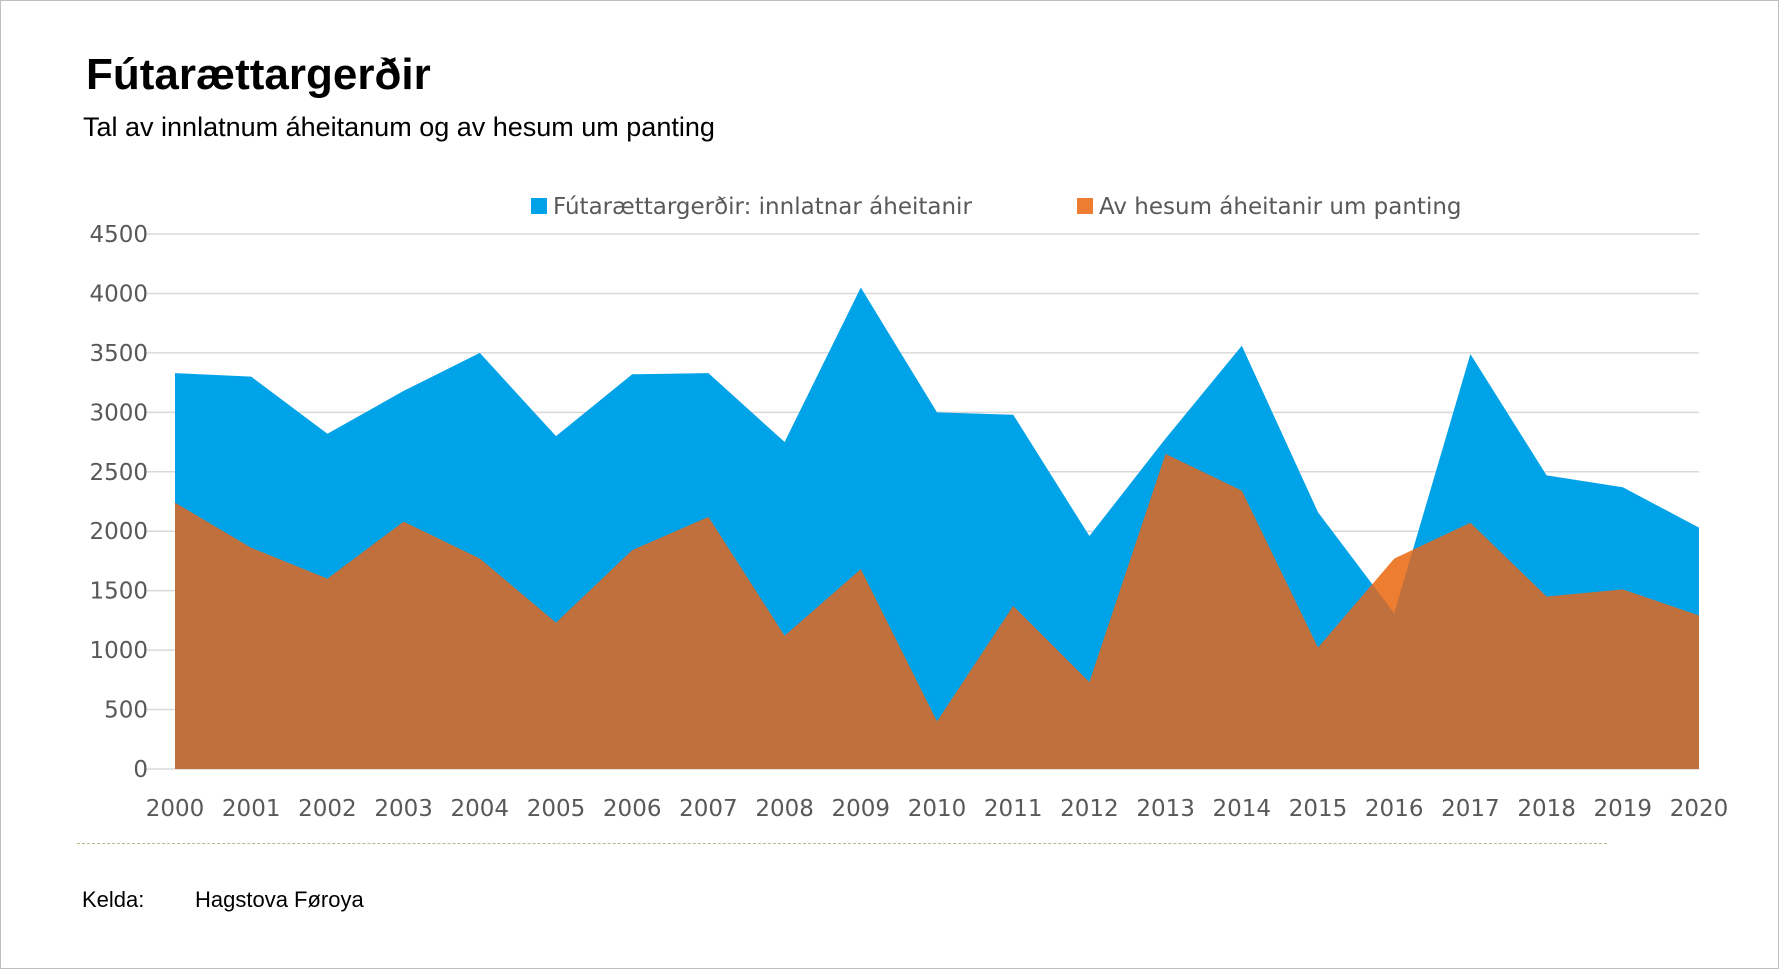  What do you see at coordinates (113, 899) in the screenshot?
I see `source-label: Kelda:` at bounding box center [113, 899].